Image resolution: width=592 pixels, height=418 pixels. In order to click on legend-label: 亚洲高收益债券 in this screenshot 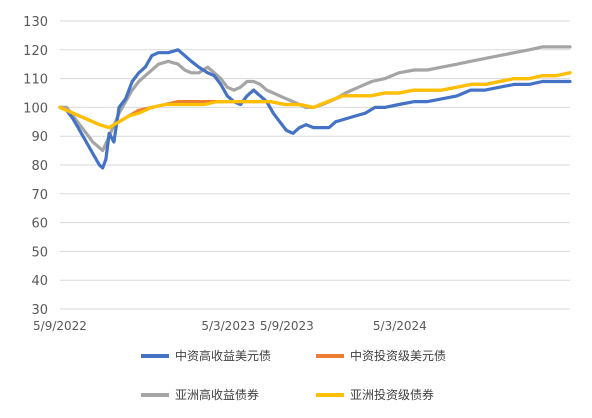, I will do `click(217, 394)`.